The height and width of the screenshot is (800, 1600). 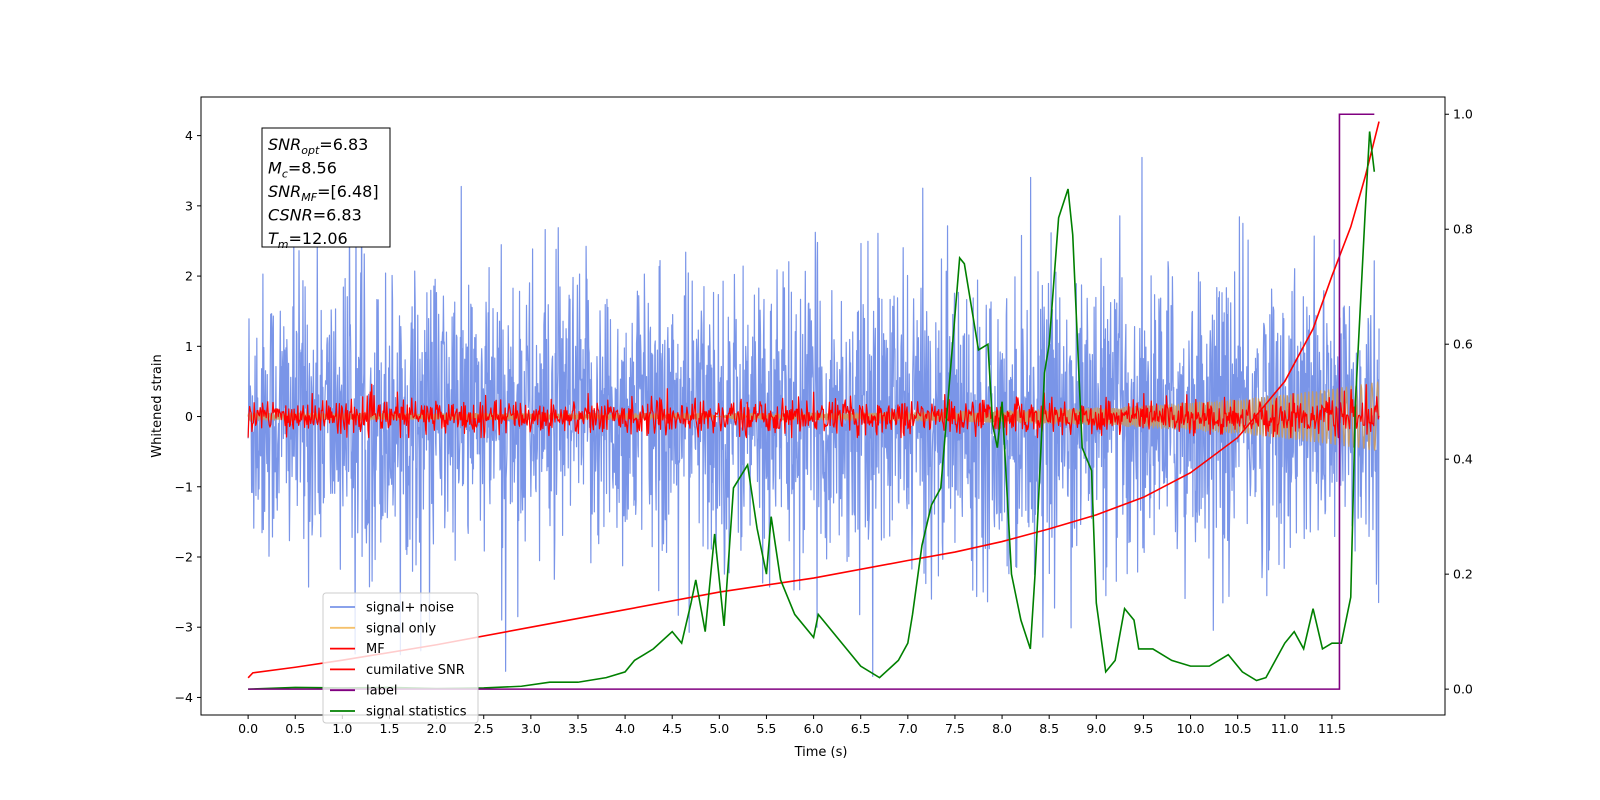 I want to click on y-axis-ticks: 4 3 2 1 0 −1 −2 −3 −4, so click(x=188, y=416).